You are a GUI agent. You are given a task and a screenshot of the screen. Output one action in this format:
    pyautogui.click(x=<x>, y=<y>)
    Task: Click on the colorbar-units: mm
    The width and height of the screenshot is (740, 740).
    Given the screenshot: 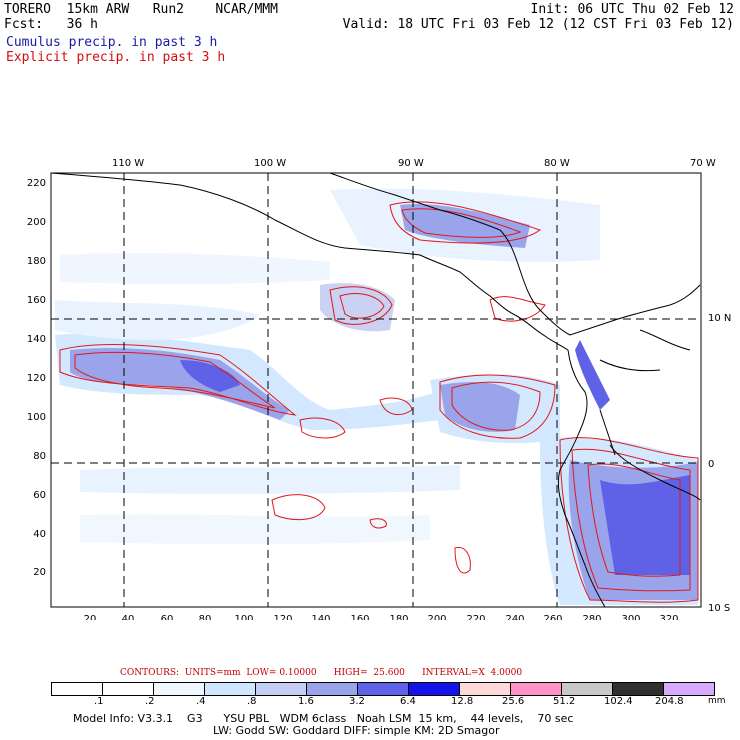 What is the action you would take?
    pyautogui.click(x=717, y=701)
    